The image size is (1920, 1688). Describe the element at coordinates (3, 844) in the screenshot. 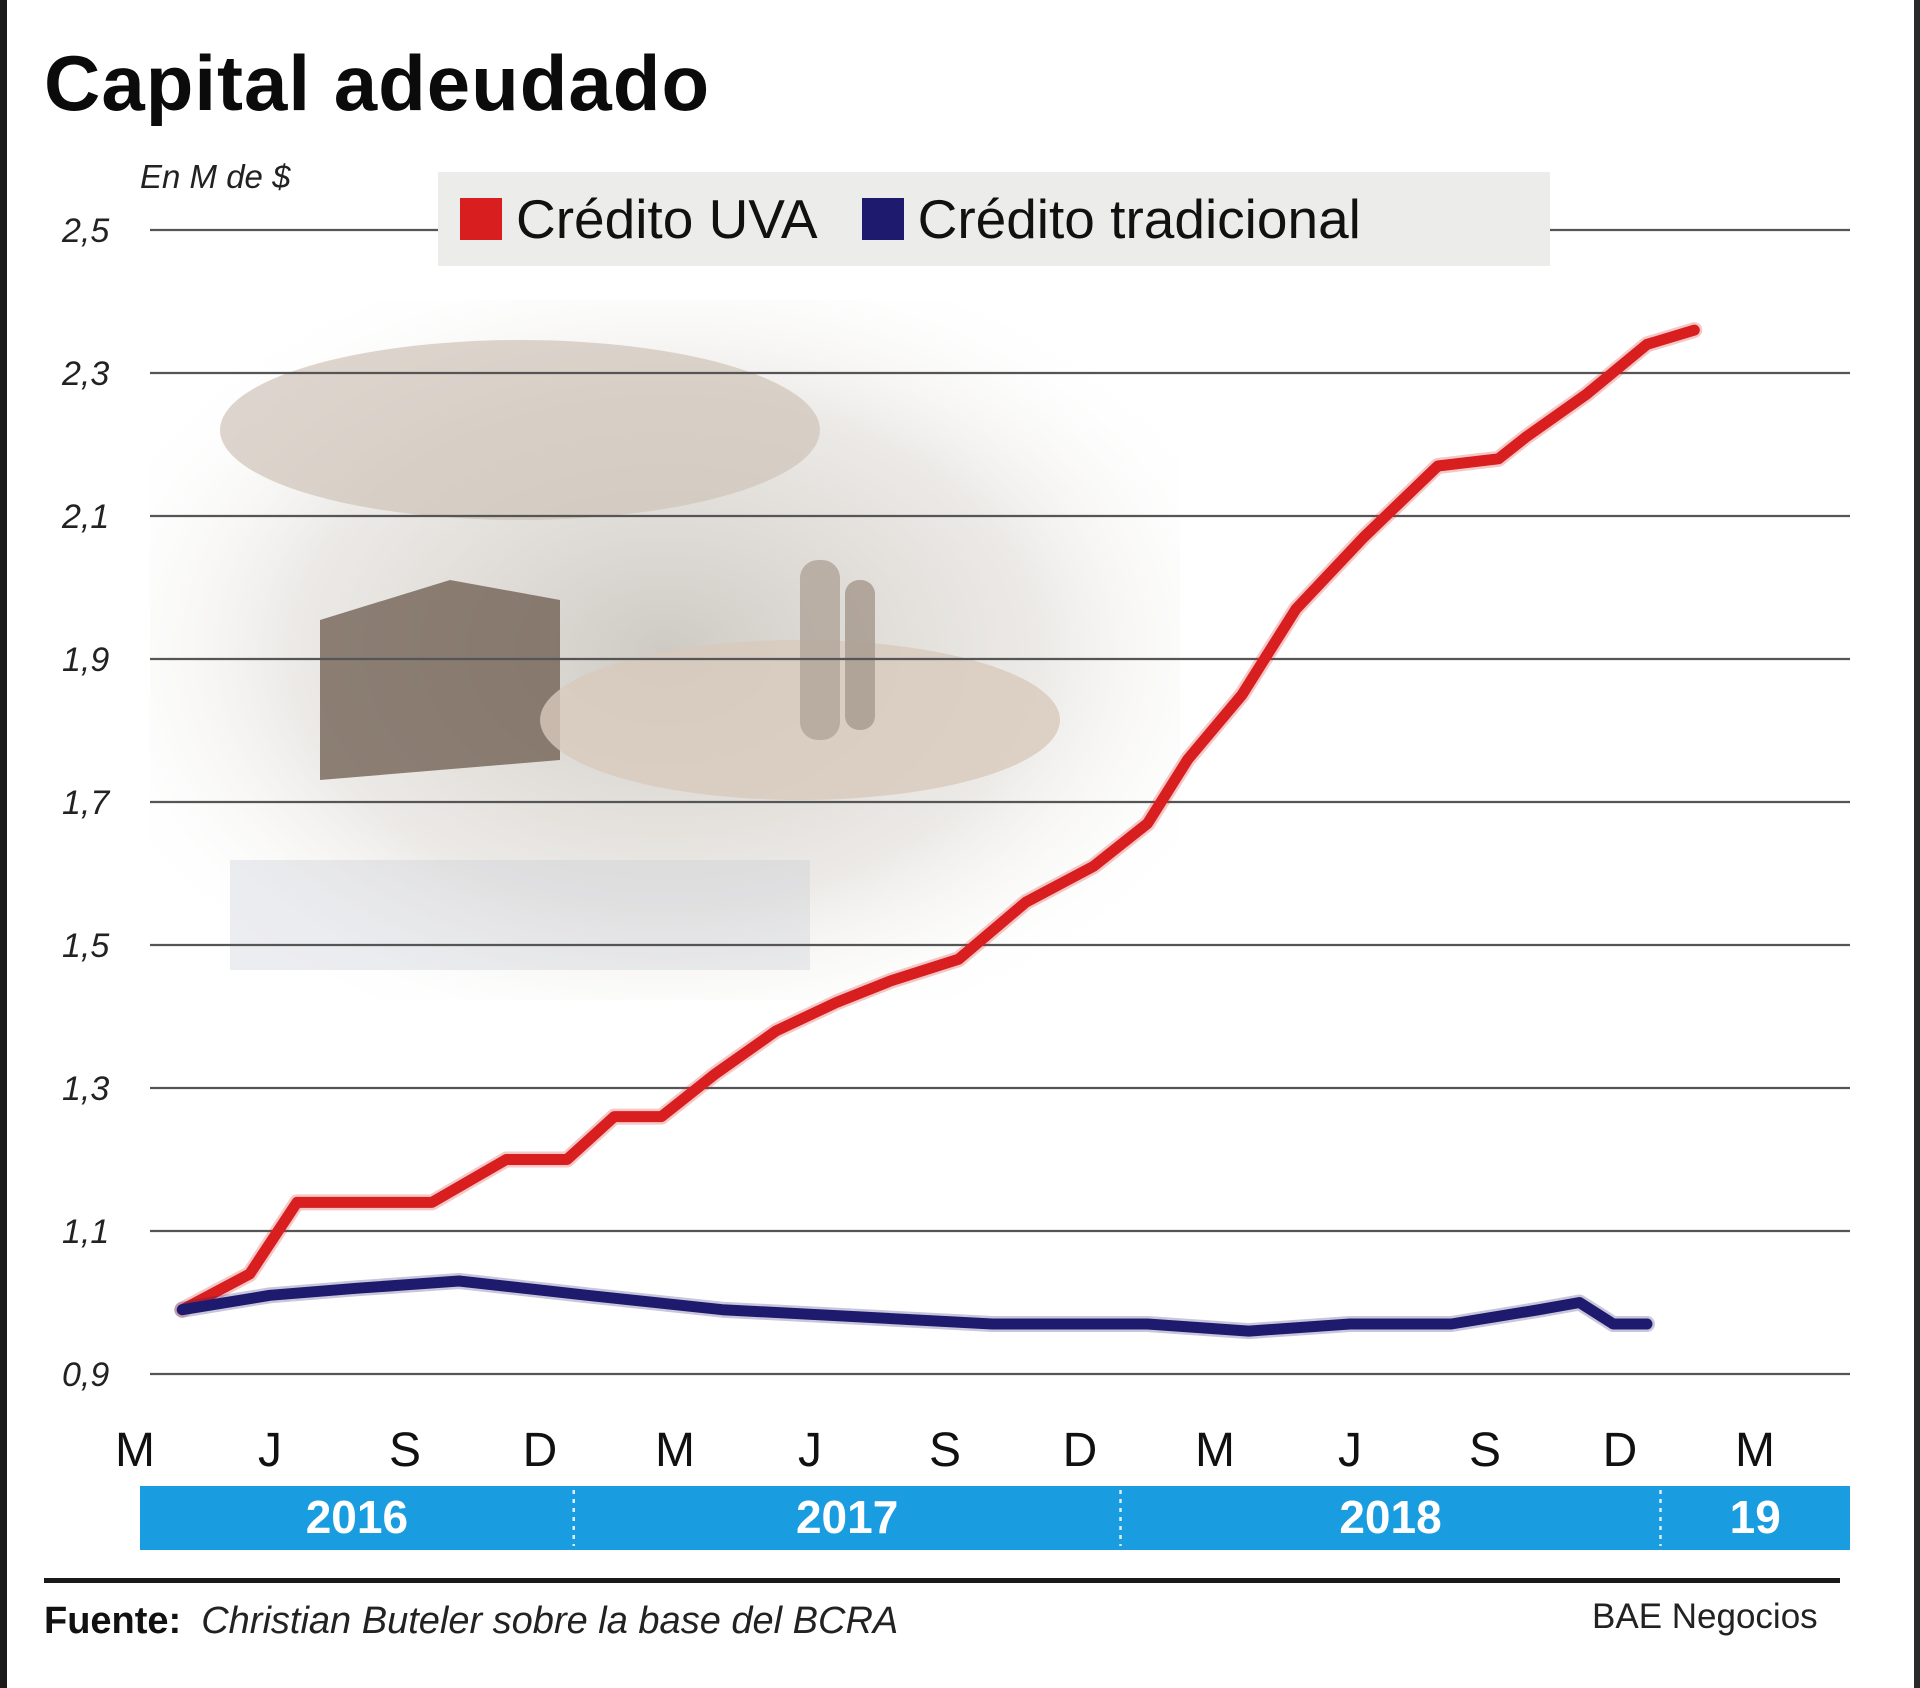

I see `left-border` at that location.